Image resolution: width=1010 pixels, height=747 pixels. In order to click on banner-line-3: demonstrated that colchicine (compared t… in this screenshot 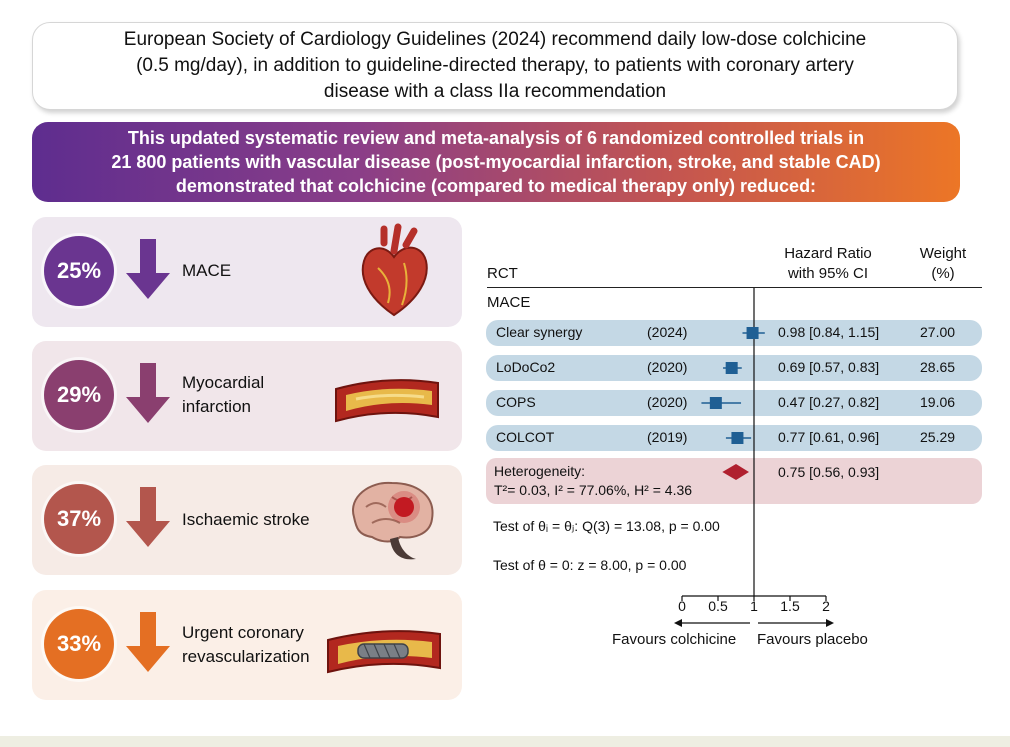, I will do `click(496, 186)`.